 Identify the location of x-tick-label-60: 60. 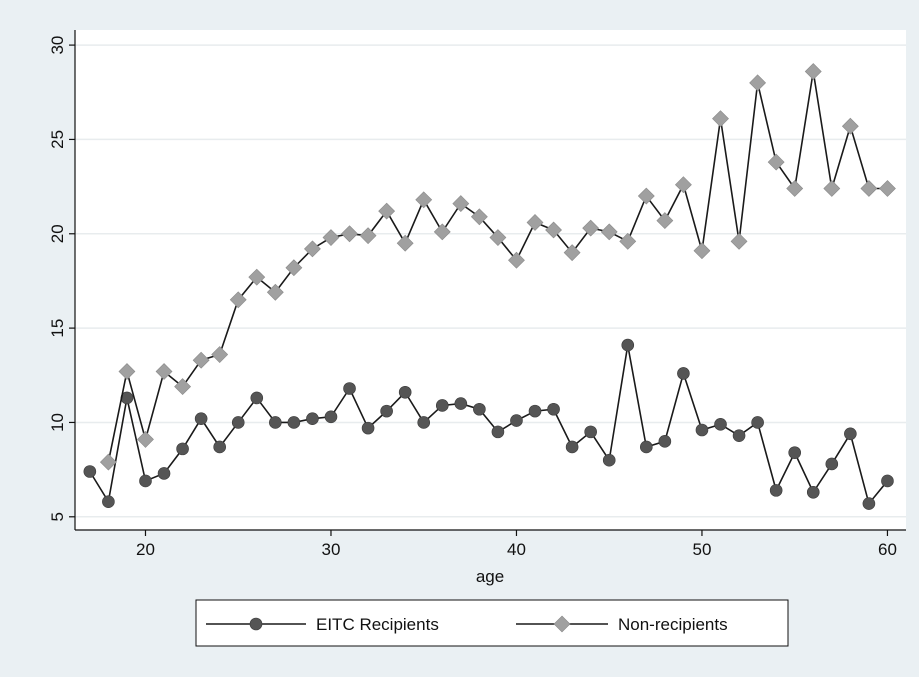
(887, 549).